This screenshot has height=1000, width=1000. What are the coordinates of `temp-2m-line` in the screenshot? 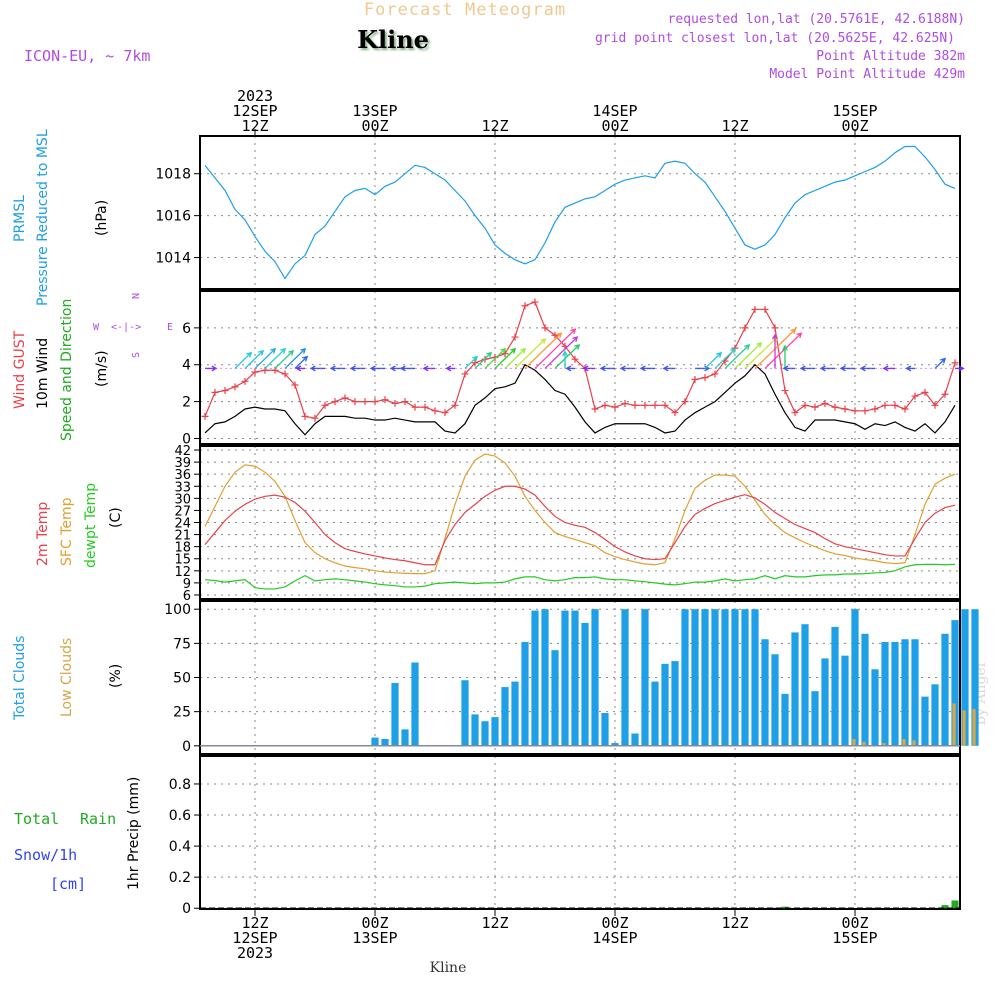 It's located at (580, 525).